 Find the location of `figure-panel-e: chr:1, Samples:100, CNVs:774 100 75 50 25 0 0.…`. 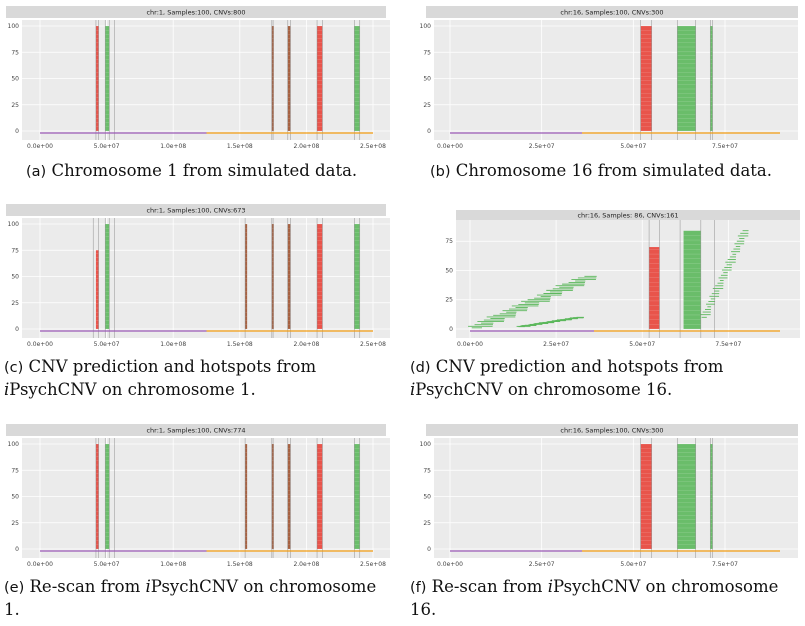

figure-panel-e: chr:1, Samples:100, CNVs:774 100 75 50 25 0 0.… is located at coordinates (196, 494).